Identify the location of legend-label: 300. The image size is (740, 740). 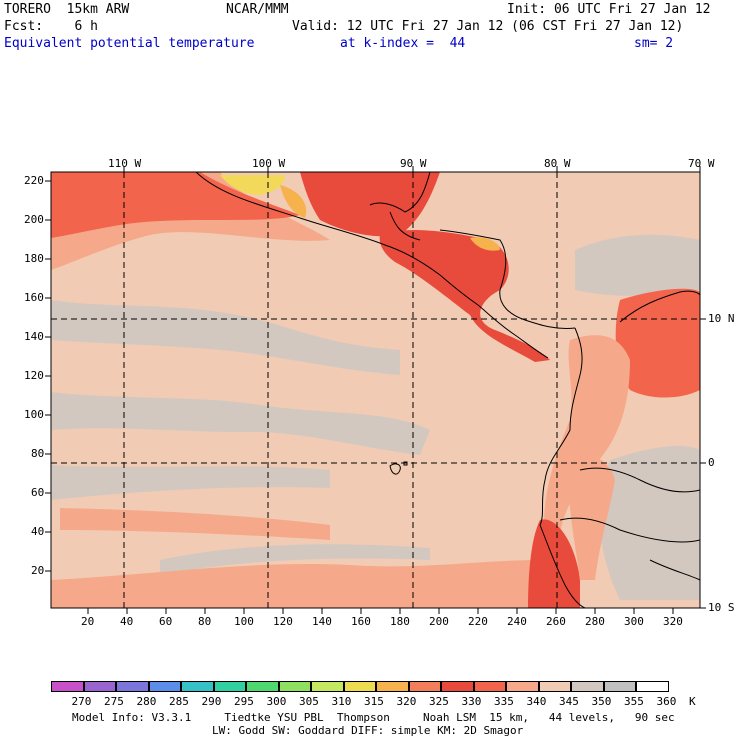
(276, 701).